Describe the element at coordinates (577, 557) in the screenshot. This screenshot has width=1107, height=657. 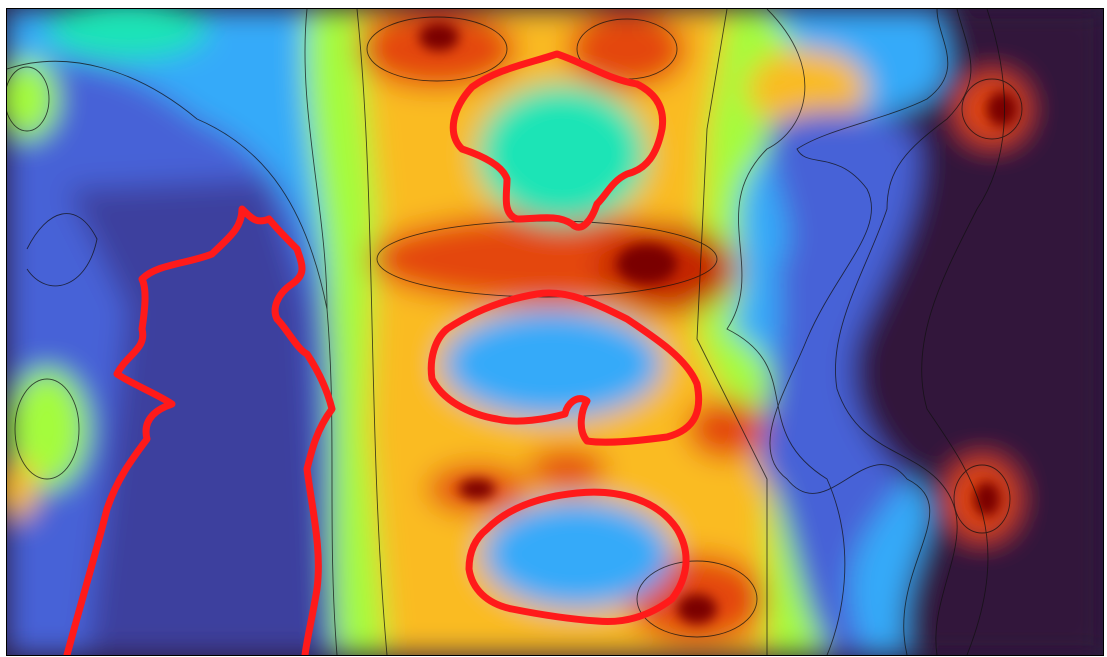
I see `outline-lower-basin` at that location.